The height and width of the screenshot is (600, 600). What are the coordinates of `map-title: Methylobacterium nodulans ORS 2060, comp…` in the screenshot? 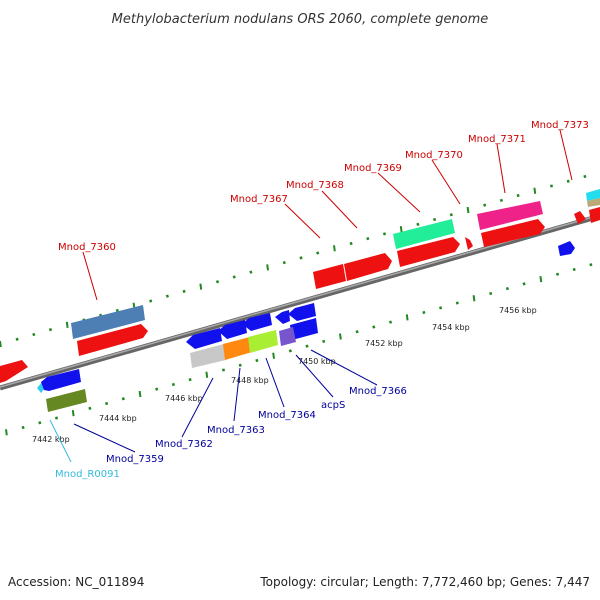 It's located at (300, 19).